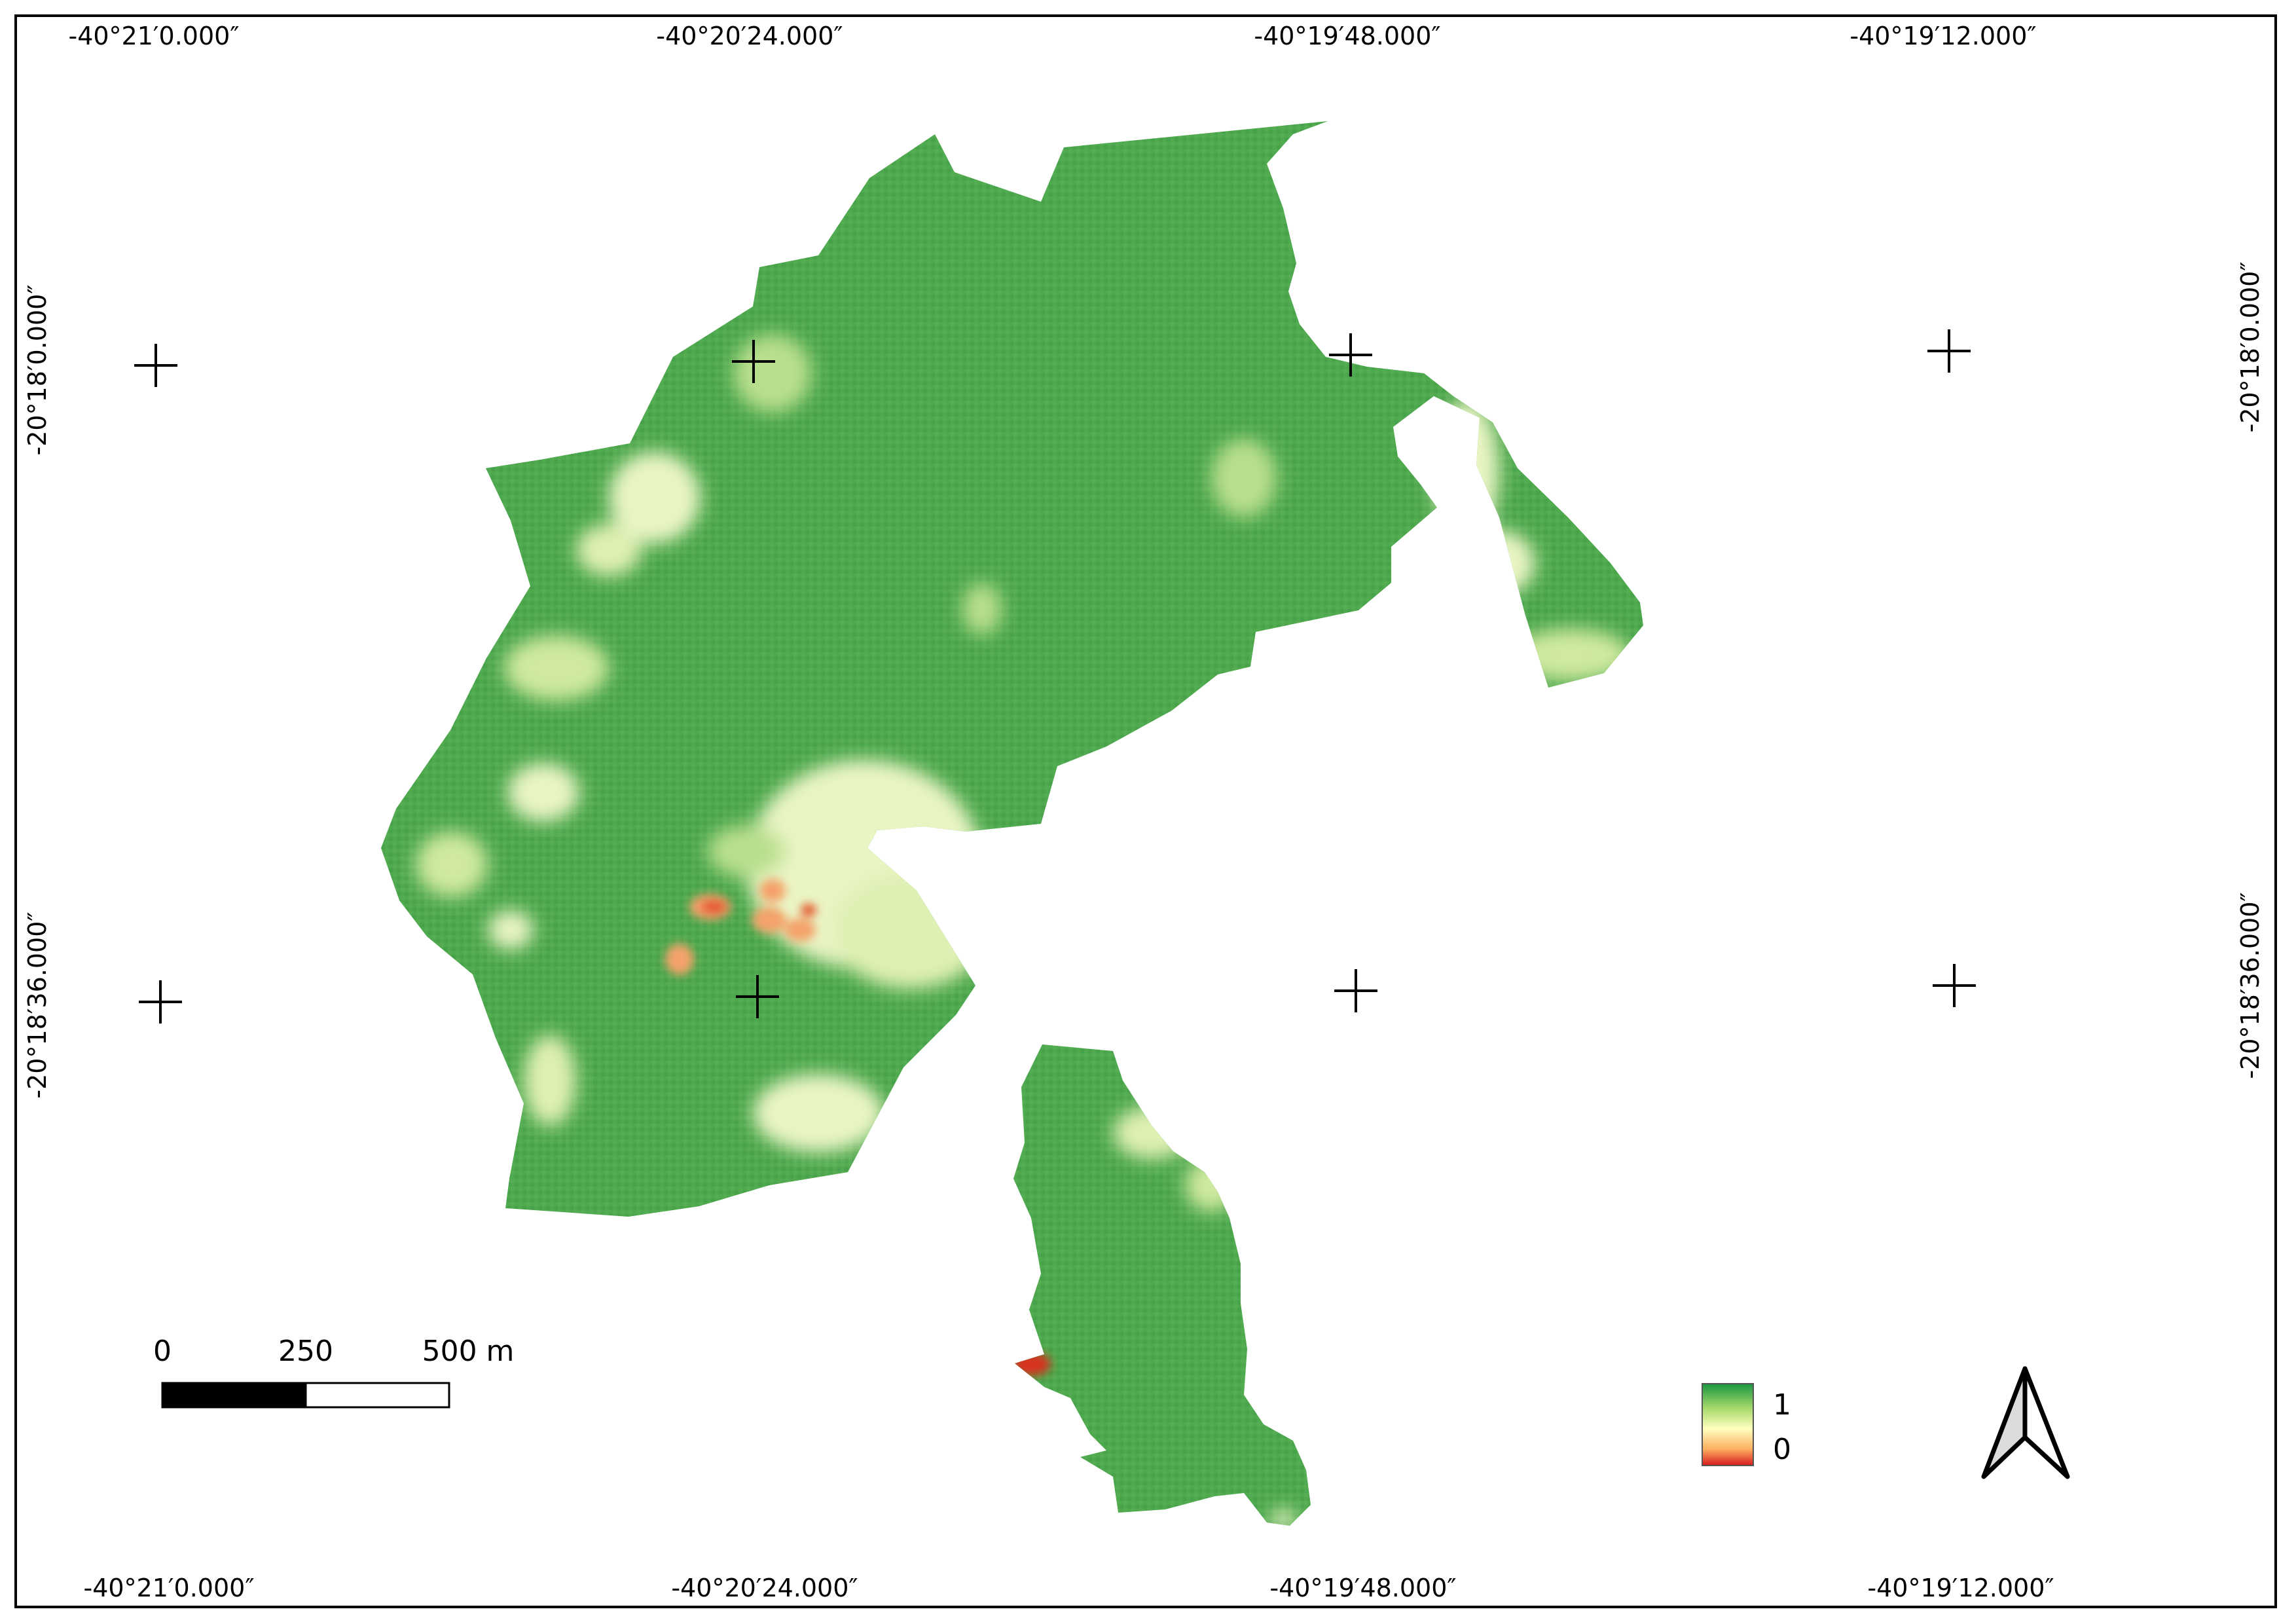 The width and height of the screenshot is (2296, 1624). I want to click on right-label-2: -20°18′36.000″, so click(2250, 985).